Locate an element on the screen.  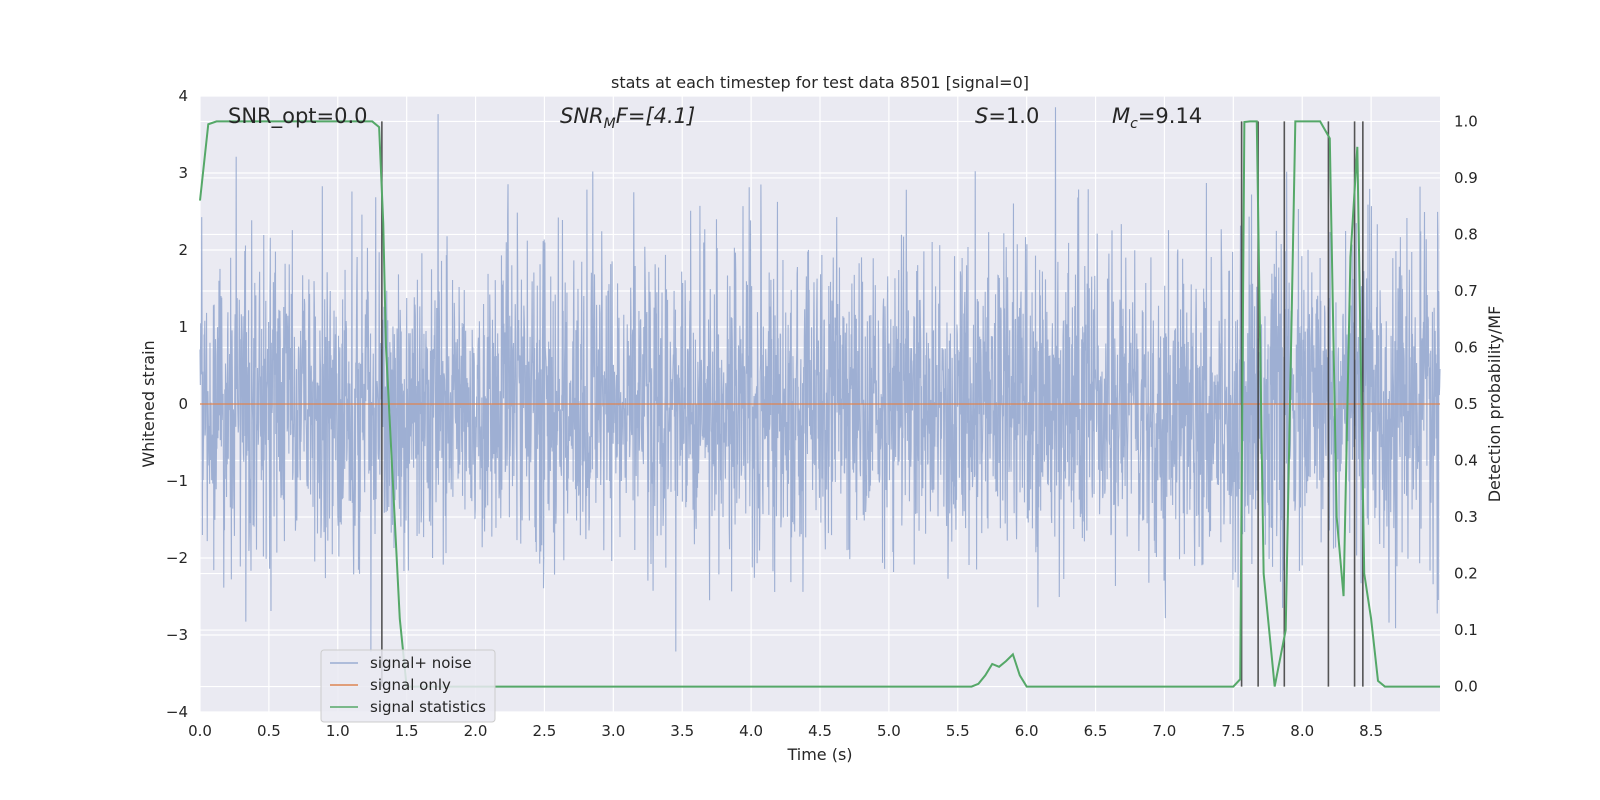
annotation-snr-mf: SNRMF=[4.1] is located at coordinates (627, 118).